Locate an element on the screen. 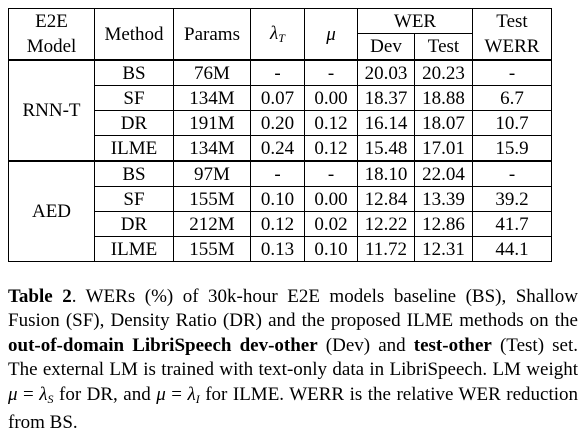 The width and height of the screenshot is (585, 436). table-row: SF 155M 0.10 0.00 12.84 13.39 39.2 is located at coordinates (280, 199).